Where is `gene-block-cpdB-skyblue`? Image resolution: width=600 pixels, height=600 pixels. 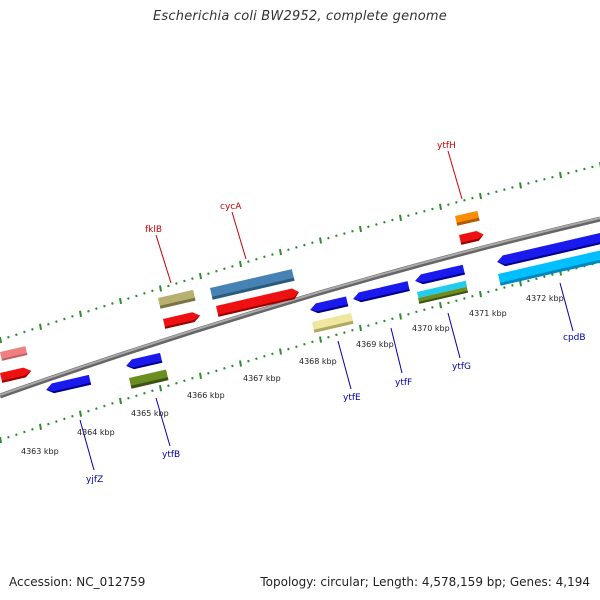
gene-block-cpdB-skyblue is located at coordinates (549, 267).